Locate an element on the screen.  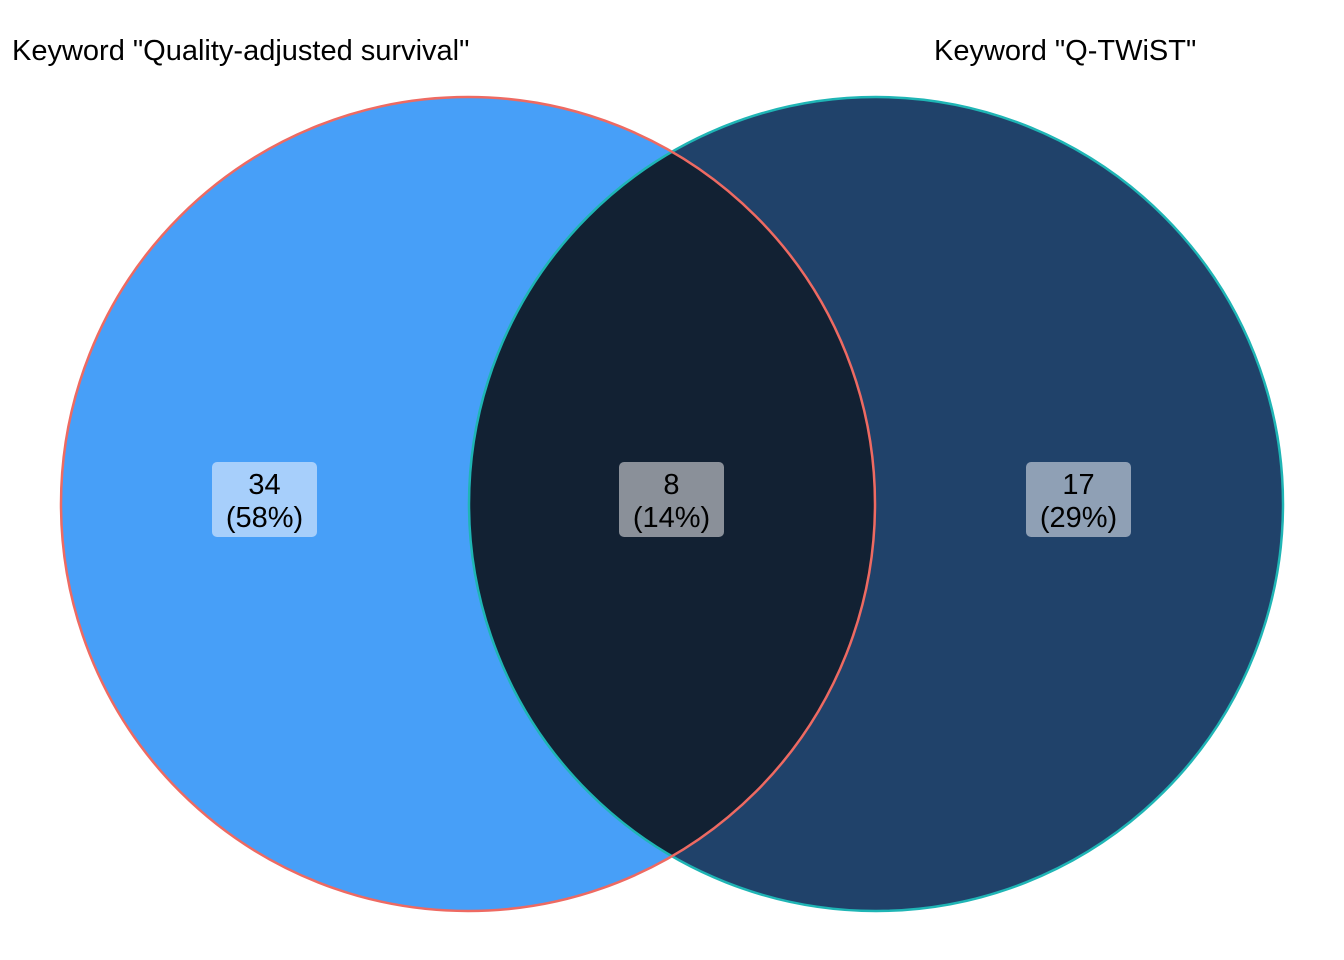
label-background-left-only is located at coordinates (264, 499).